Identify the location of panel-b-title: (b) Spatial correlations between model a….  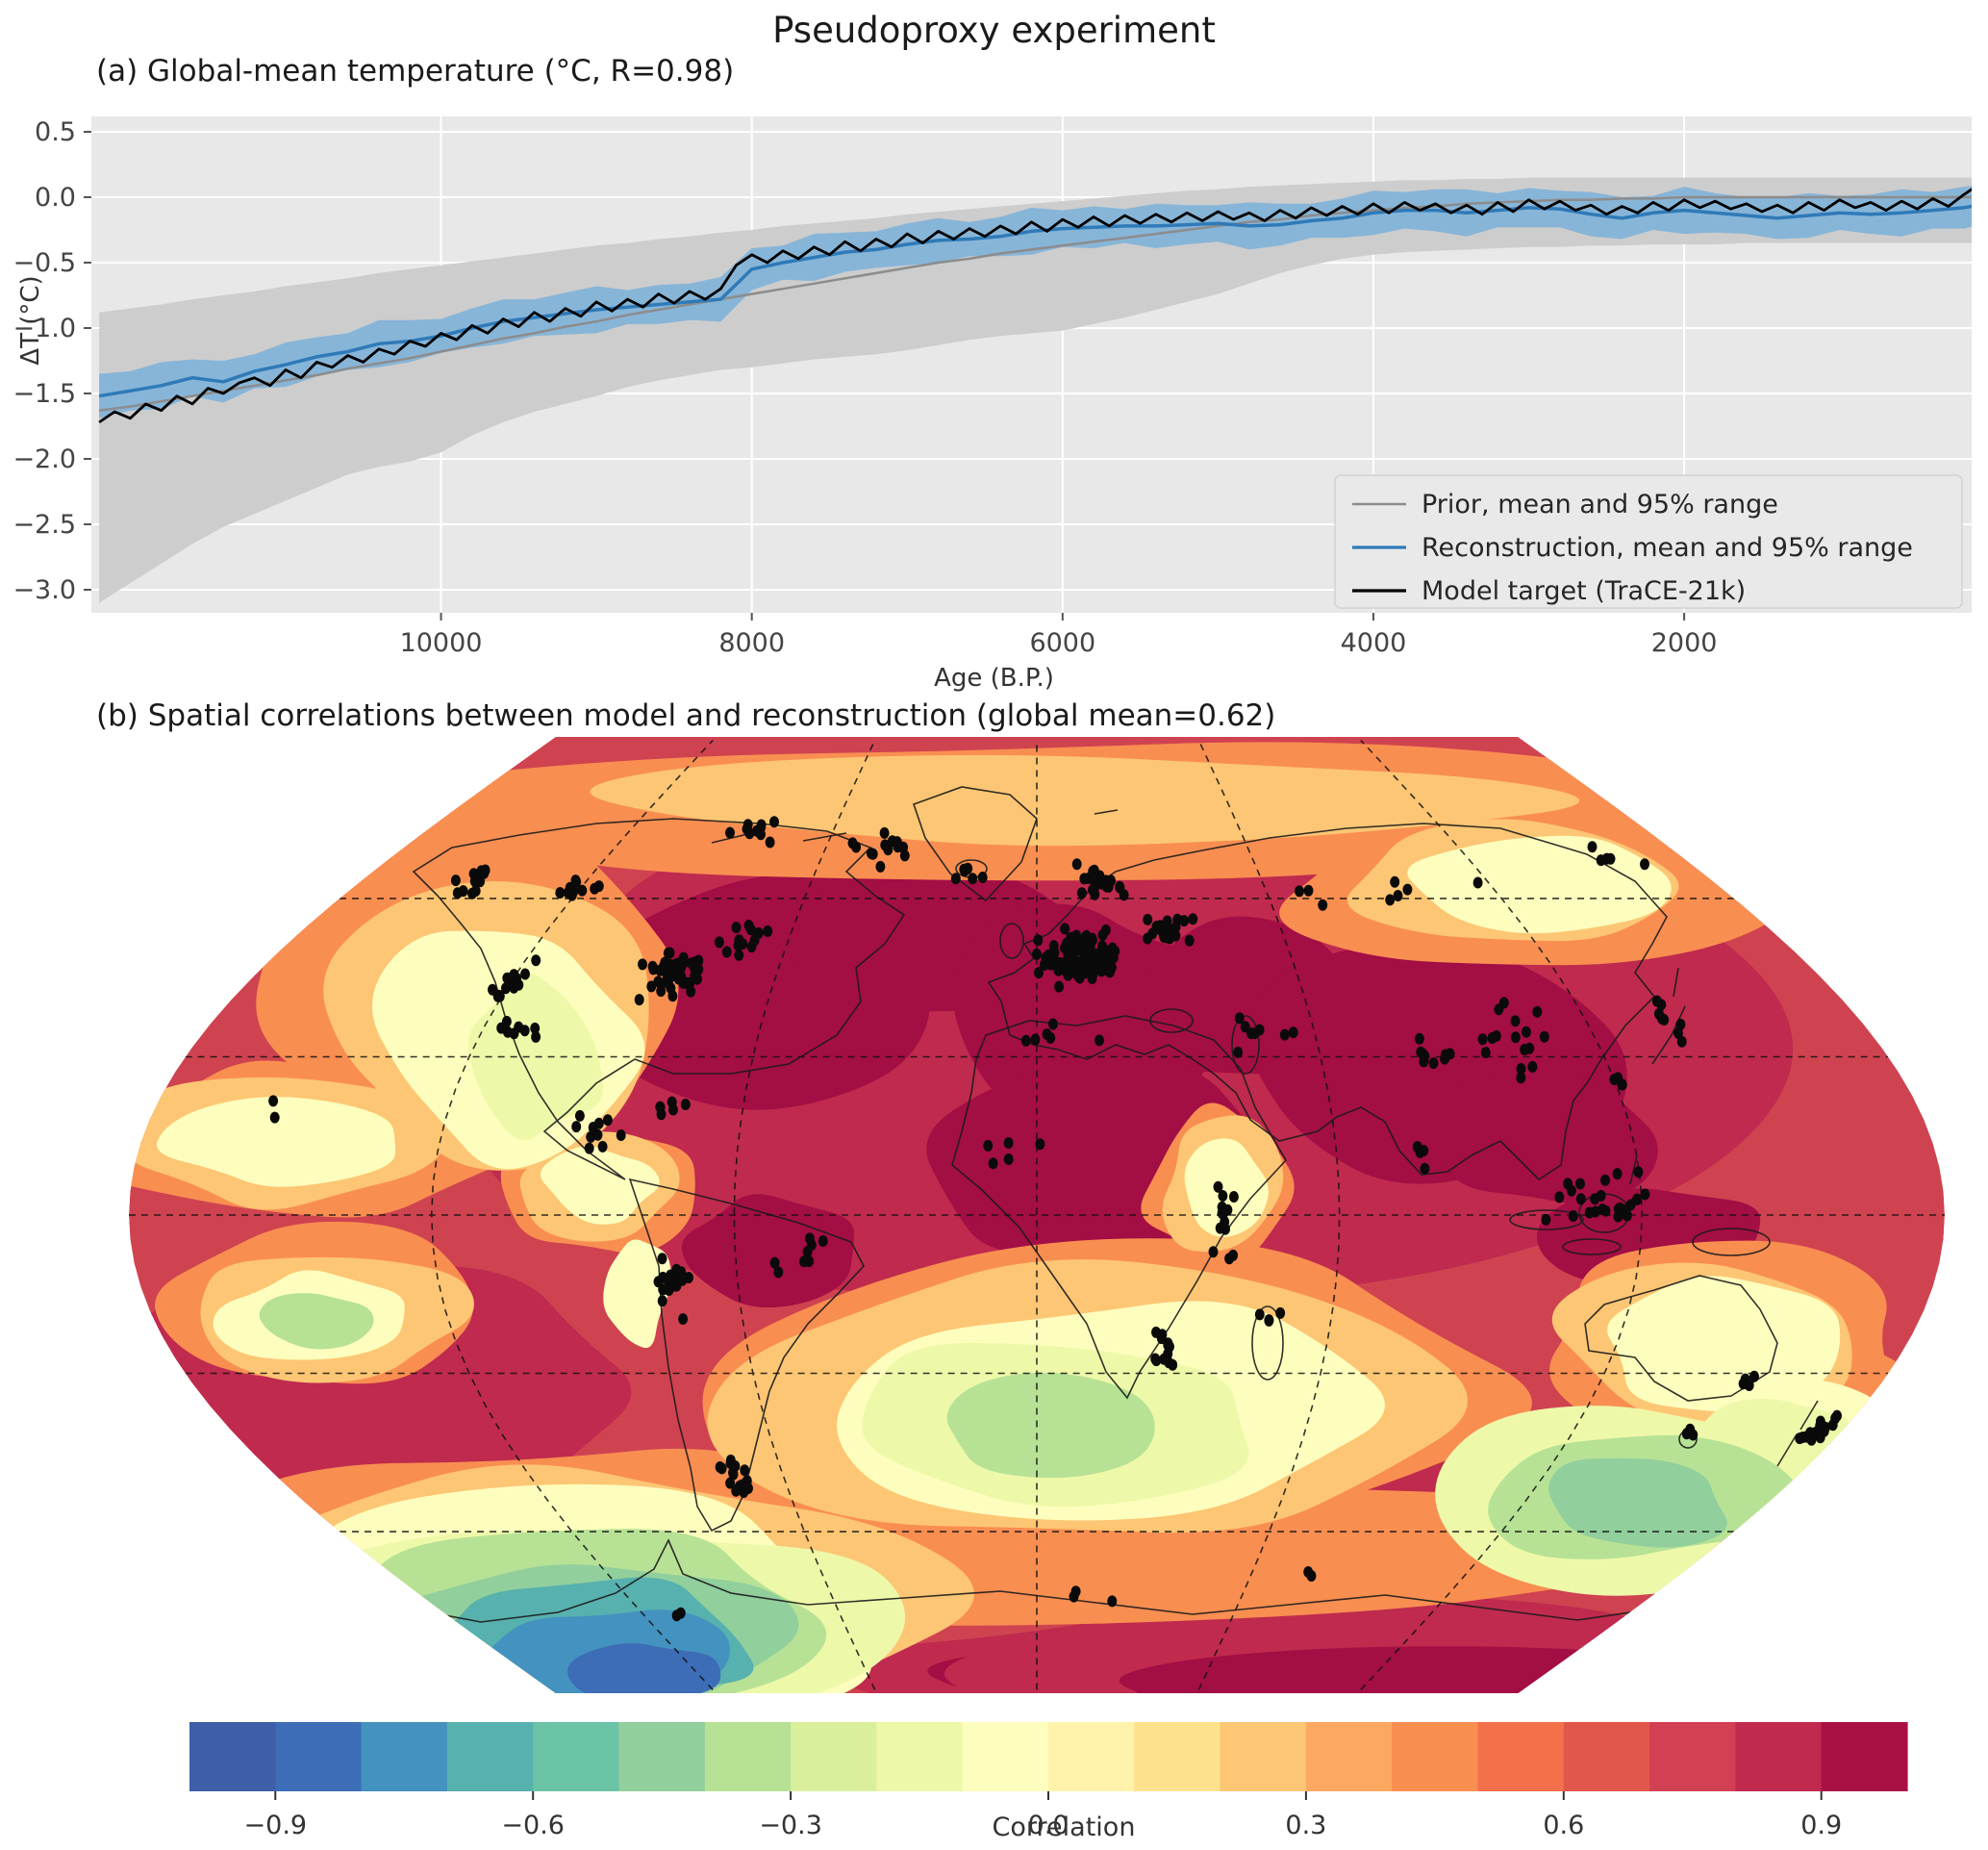
(686, 715).